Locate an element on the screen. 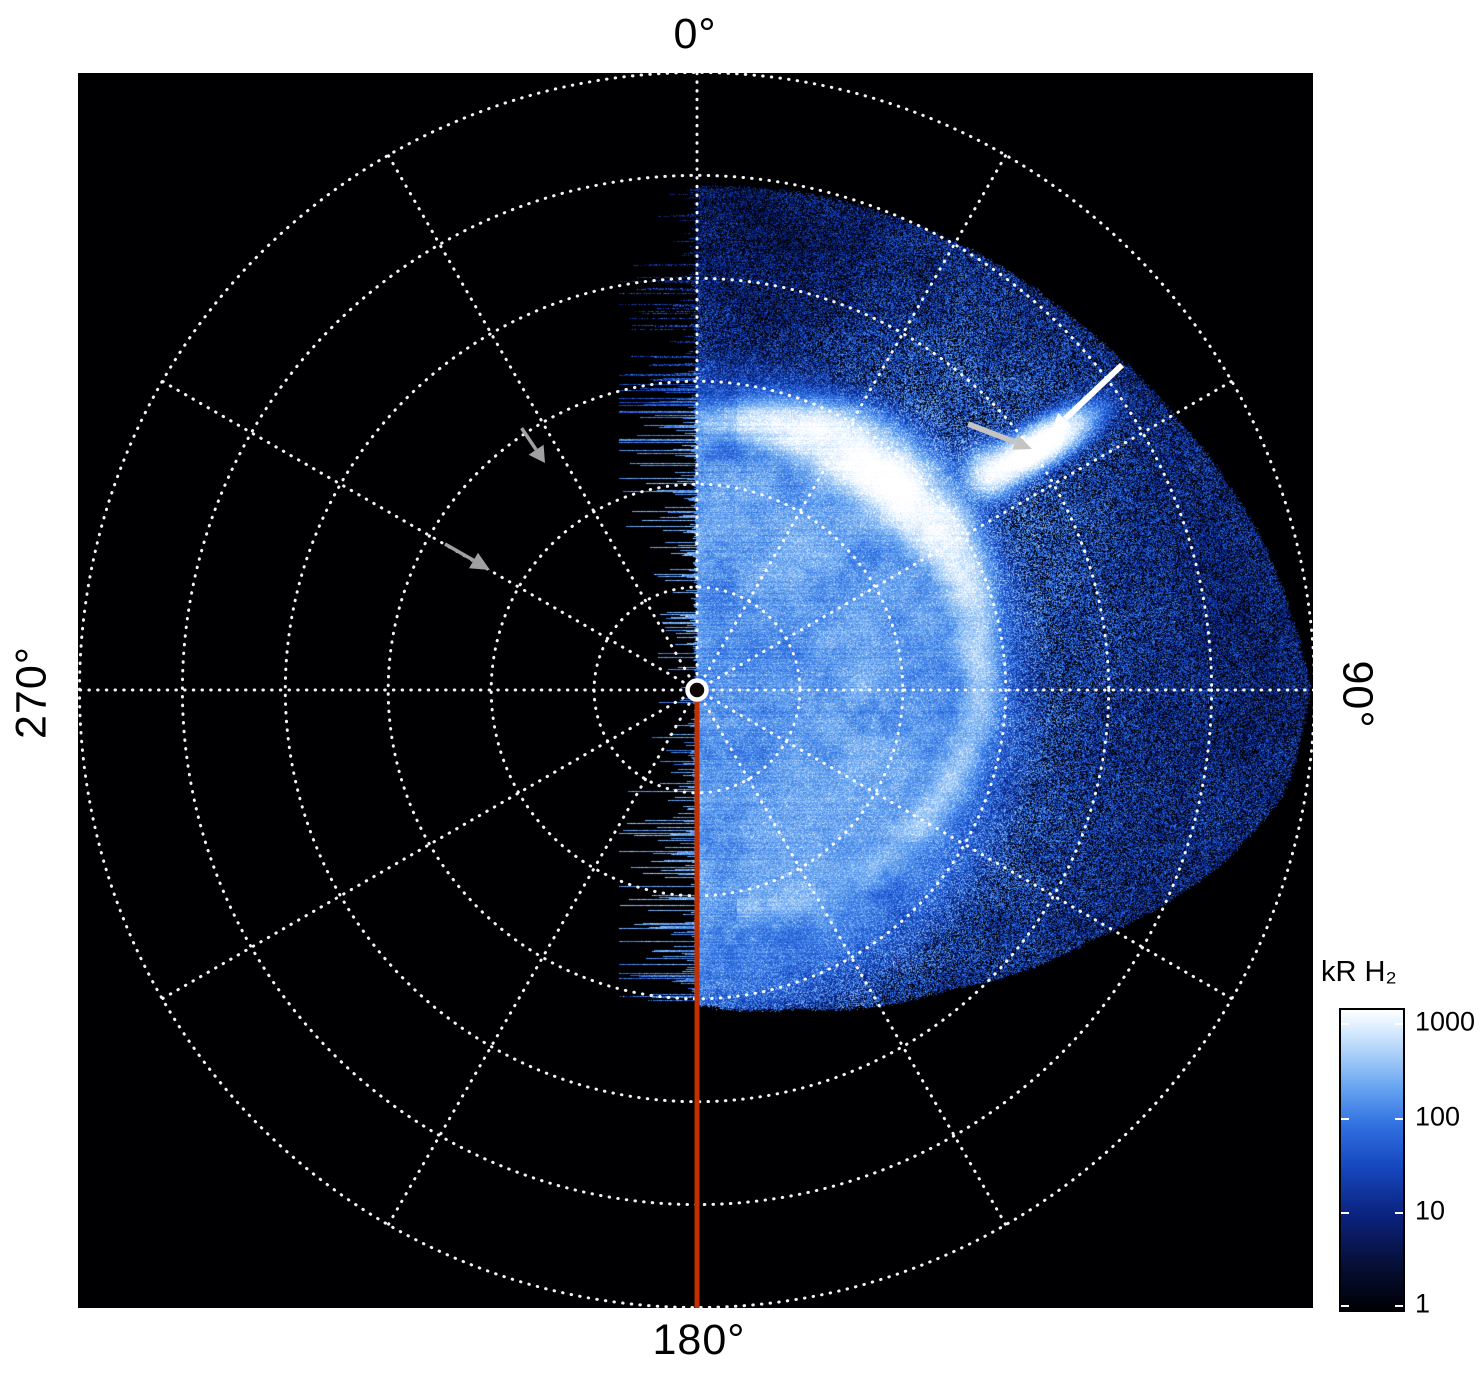  colorbar: kR H₂ 1000 100 10 1 is located at coordinates (1398, 1137).